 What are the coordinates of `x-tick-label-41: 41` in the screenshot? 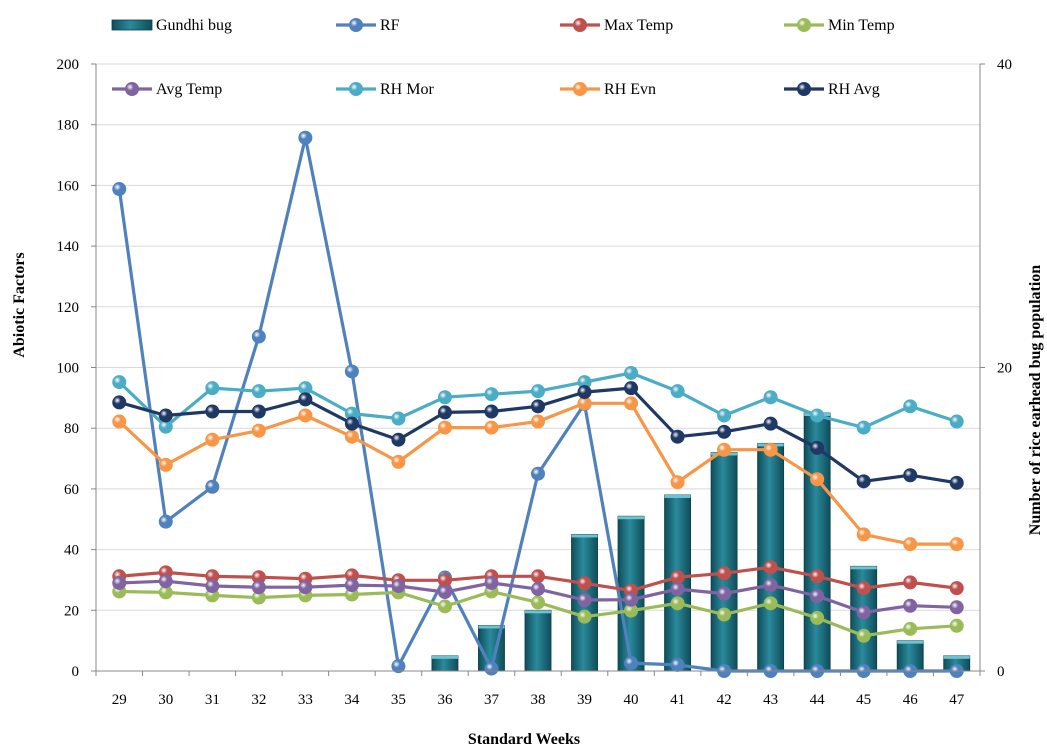 It's located at (677, 700).